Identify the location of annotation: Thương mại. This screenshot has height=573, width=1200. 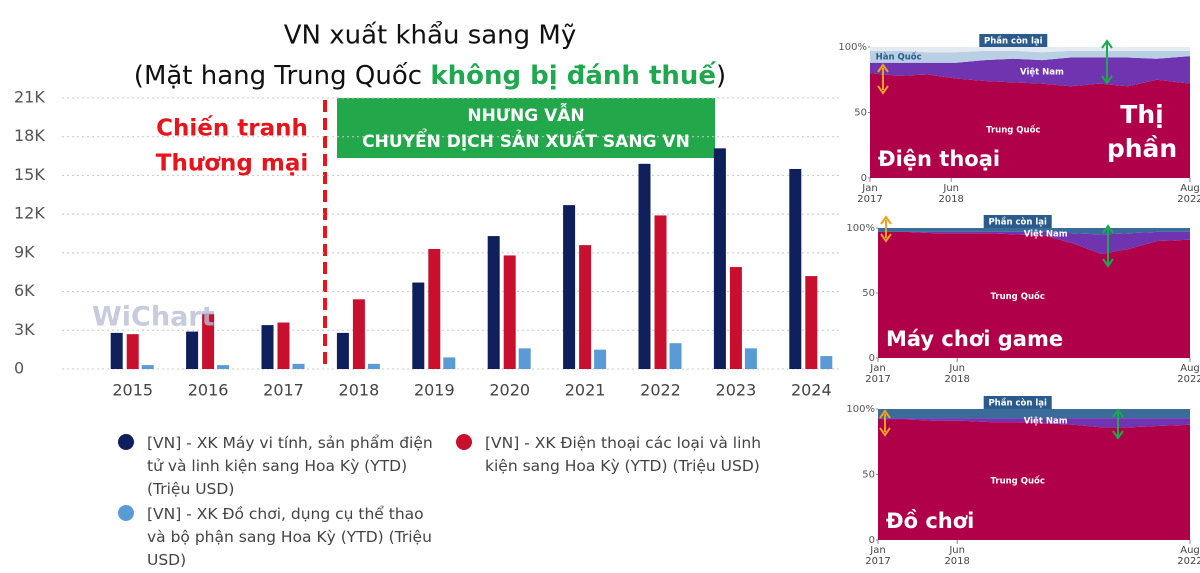
(232, 164).